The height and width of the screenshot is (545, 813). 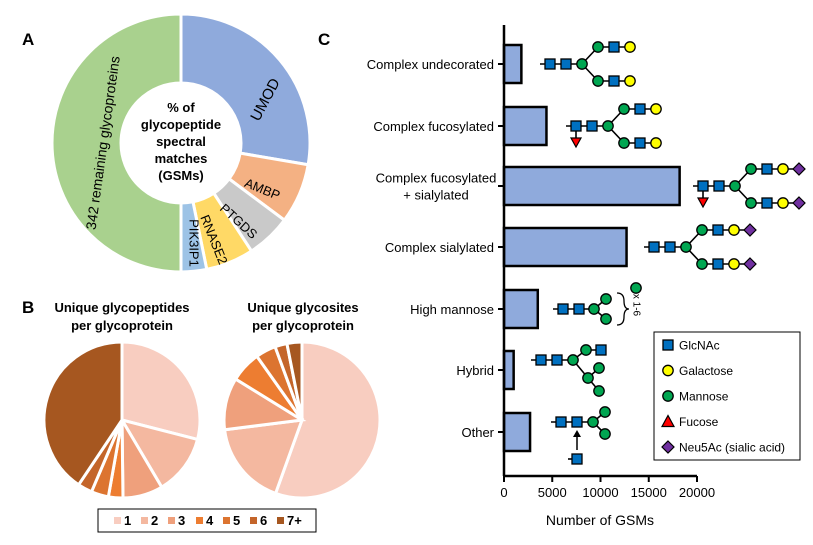 I want to click on x-tick-label: 15000, so click(x=649, y=492).